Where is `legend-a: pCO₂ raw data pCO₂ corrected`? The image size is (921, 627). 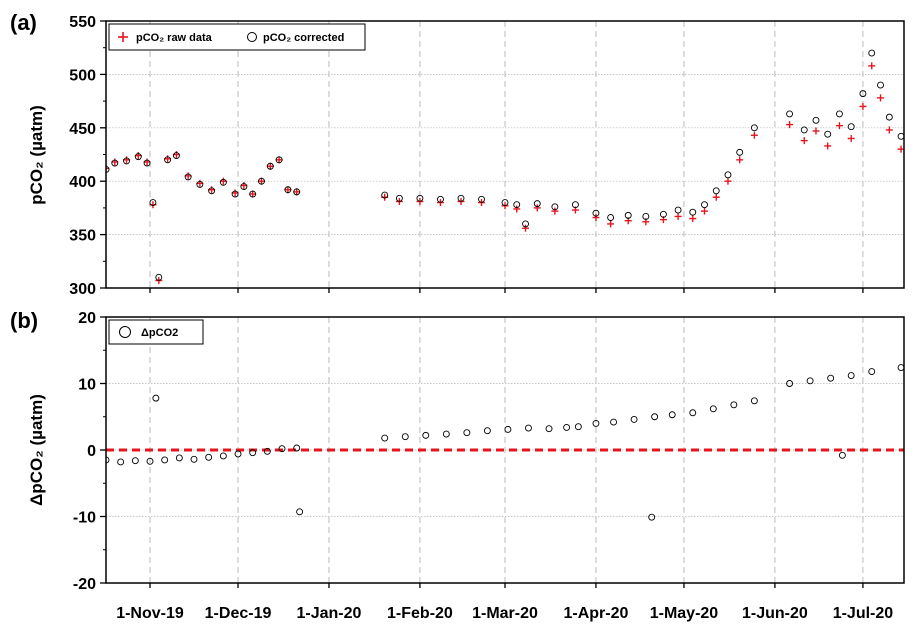
legend-a: pCO₂ raw data pCO₂ corrected is located at coordinates (237, 37).